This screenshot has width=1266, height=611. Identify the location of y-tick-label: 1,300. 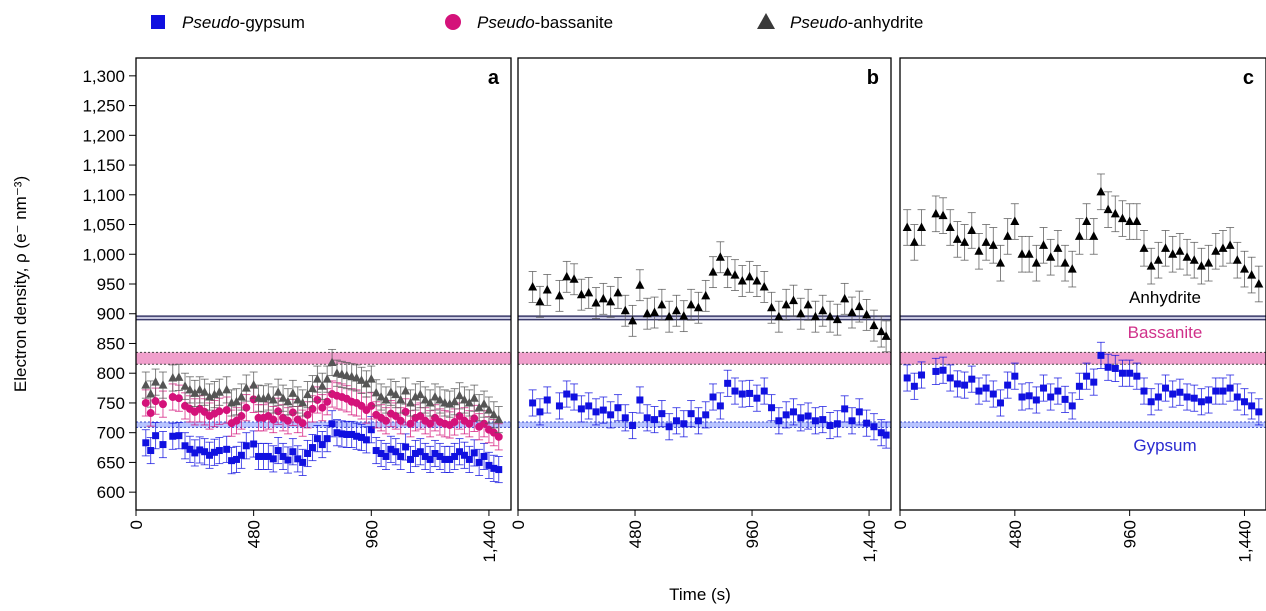
(103, 76).